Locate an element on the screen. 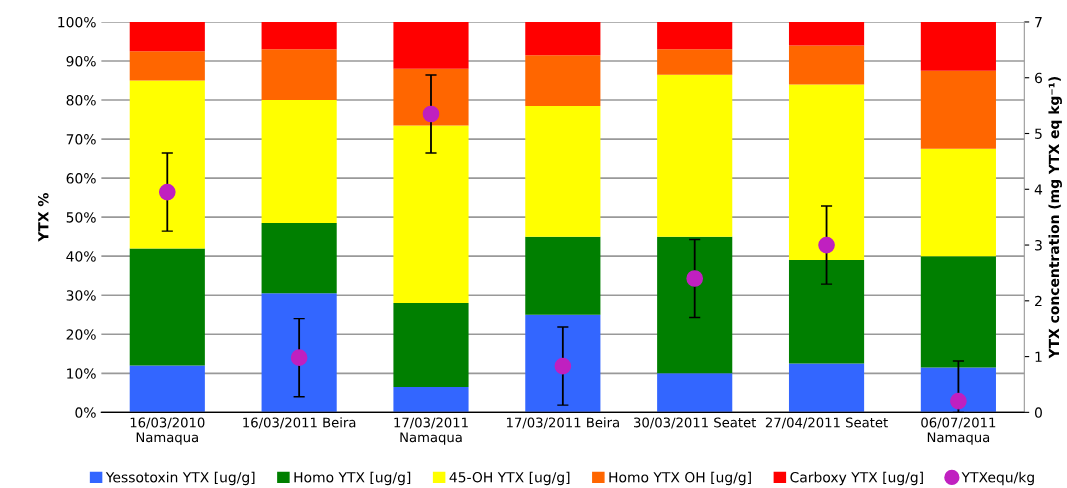 Image resolution: width=1067 pixels, height=488 pixels. y2-tick-label: 6 is located at coordinates (1038, 78).